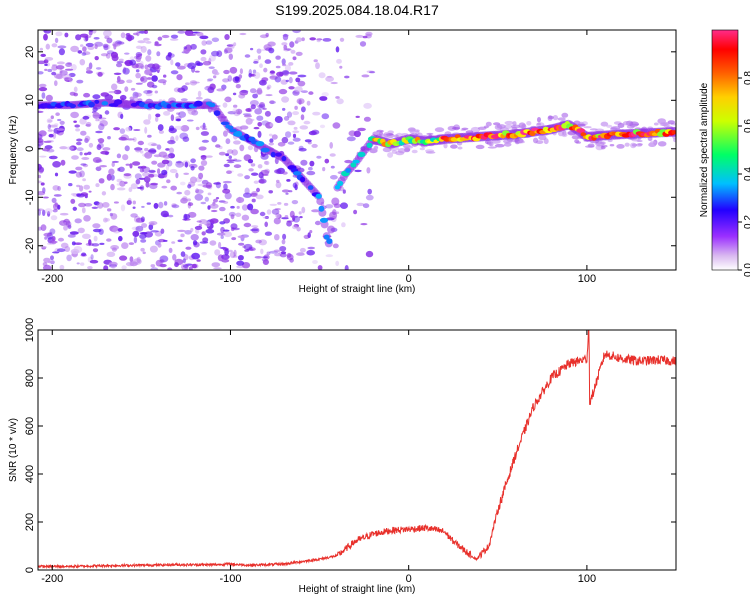  Describe the element at coordinates (30, 100) in the screenshot. I see `y-tick-label: 10` at that location.